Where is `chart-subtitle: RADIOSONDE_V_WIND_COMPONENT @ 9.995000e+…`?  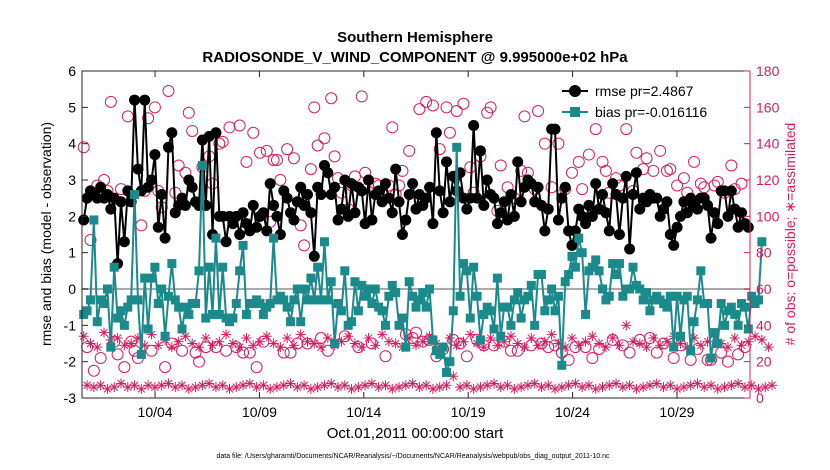 chart-subtitle: RADIOSONDE_V_WIND_COMPONENT @ 9.995000e+… is located at coordinates (415, 57).